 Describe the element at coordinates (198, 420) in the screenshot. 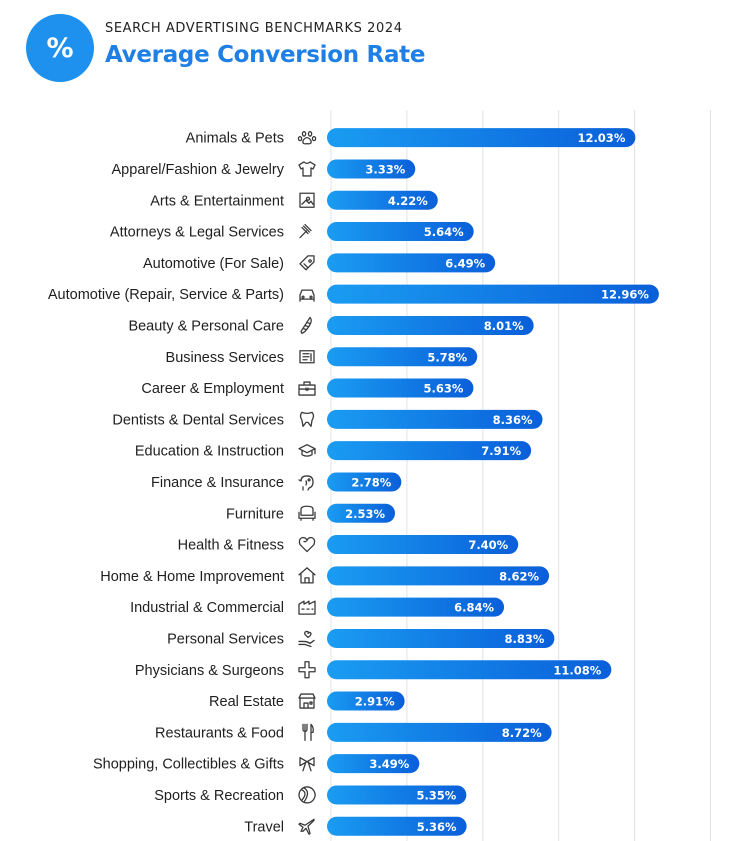

I see `category-label: Dentists & Dental Services` at that location.